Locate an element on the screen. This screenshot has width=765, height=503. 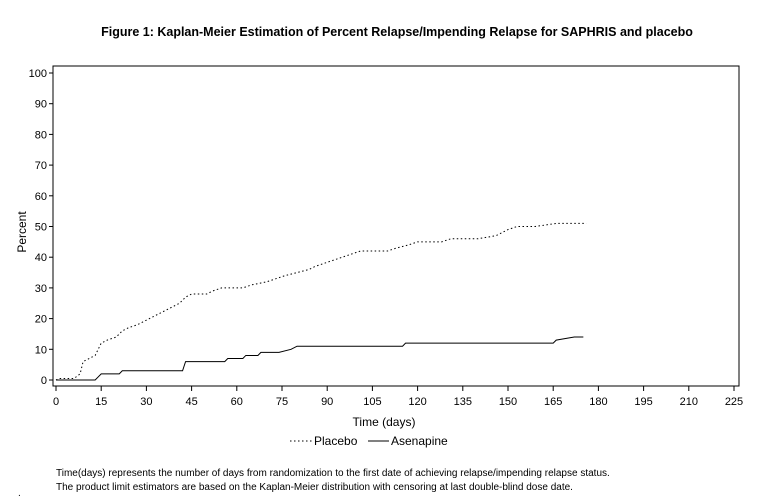
y-tick-label: 90 is located at coordinates (41, 105).